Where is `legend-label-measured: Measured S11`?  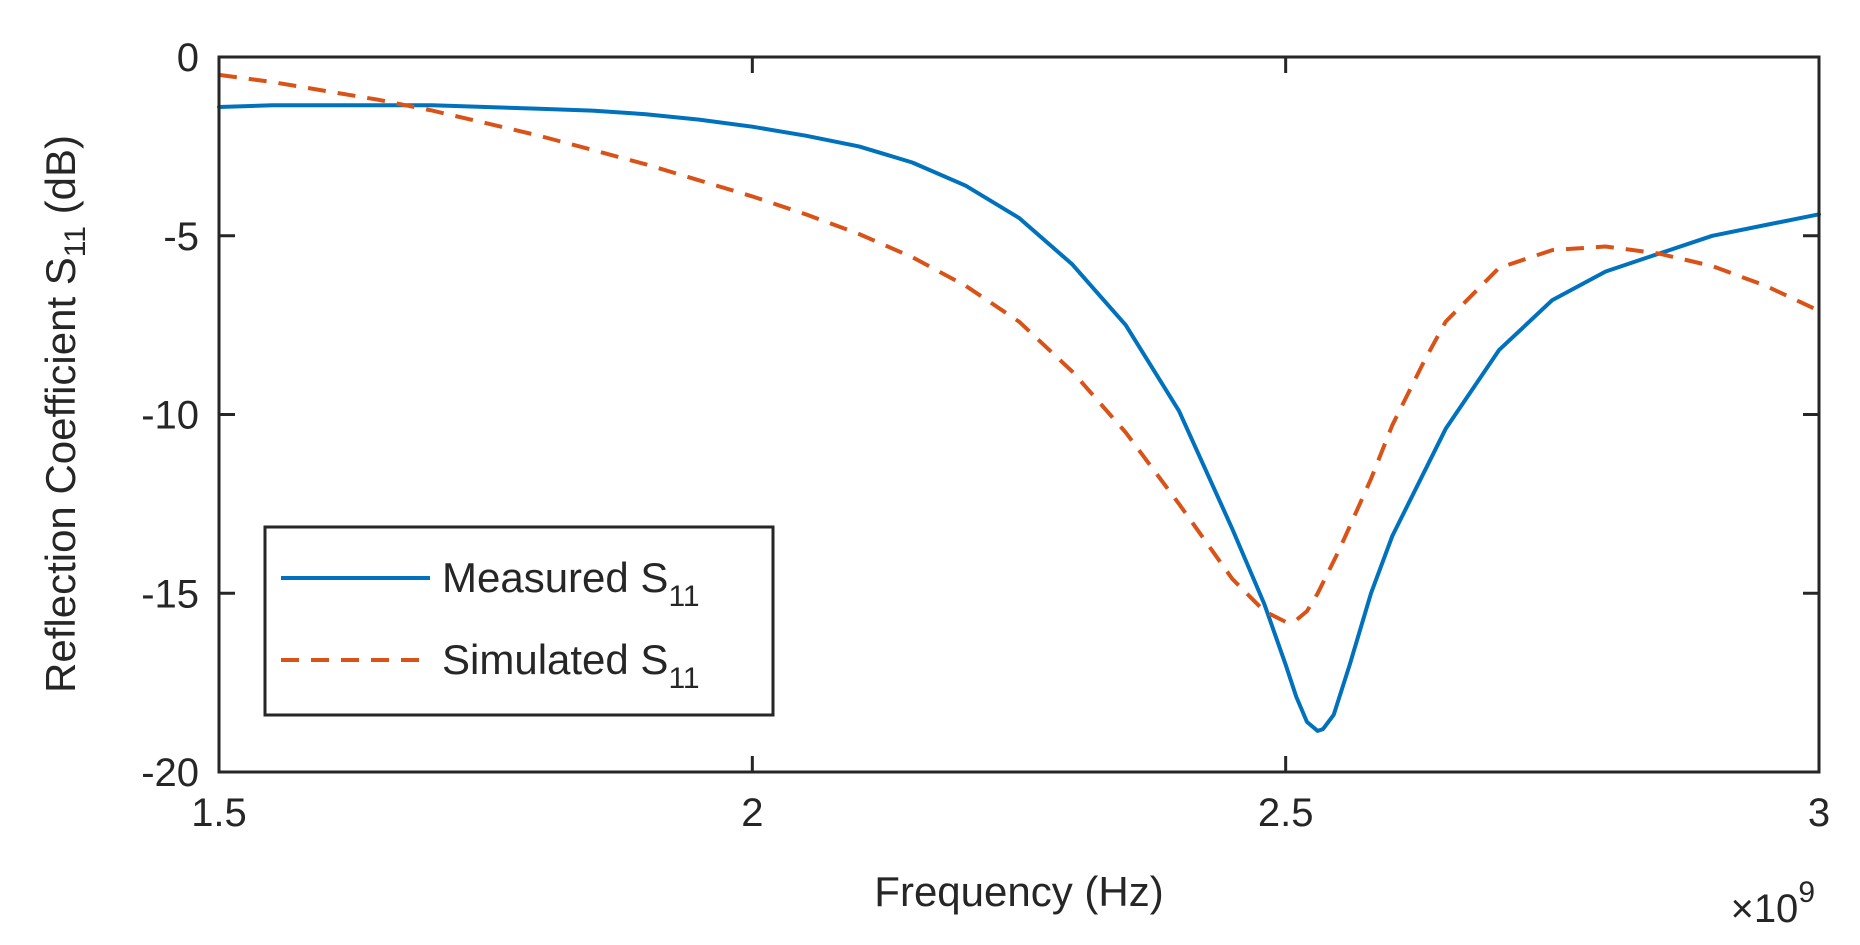
legend-label-measured: Measured S11 is located at coordinates (571, 583).